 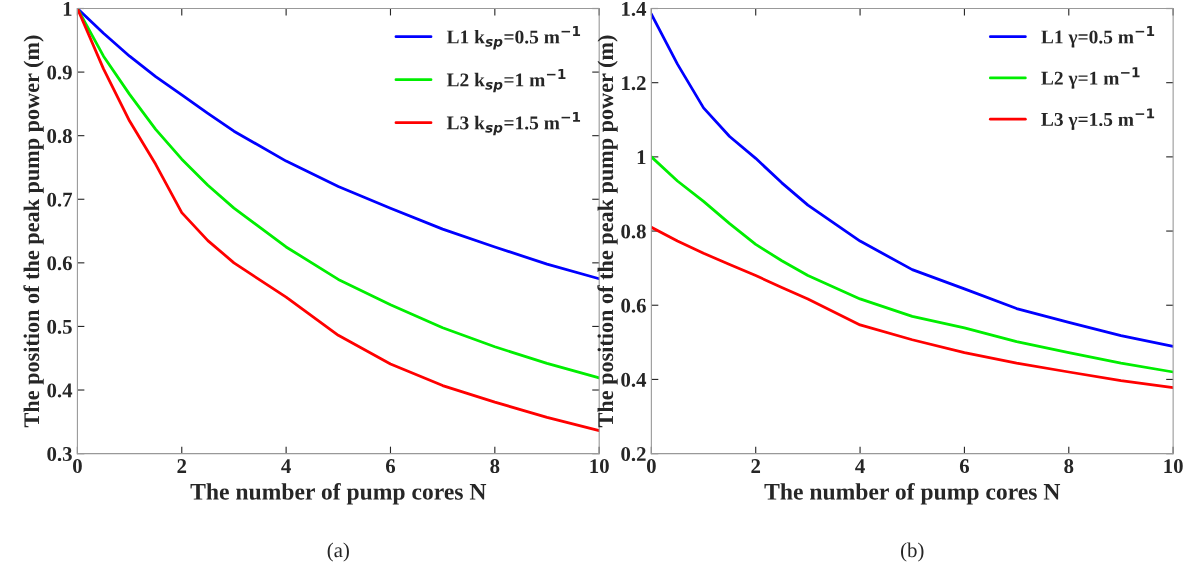 I want to click on y-tick-label: 0.5, so click(x=59, y=326).